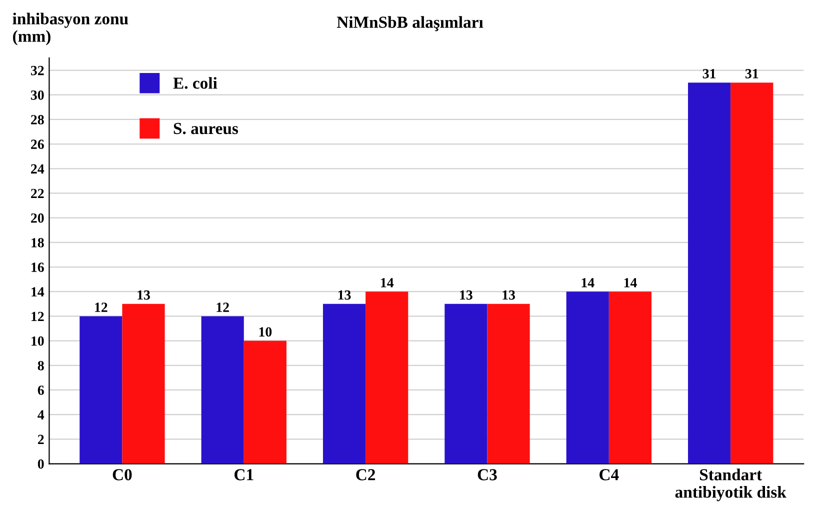 Image resolution: width=820 pixels, height=527 pixels. Describe the element at coordinates (41, 439) in the screenshot. I see `y-tick-label: 2` at that location.